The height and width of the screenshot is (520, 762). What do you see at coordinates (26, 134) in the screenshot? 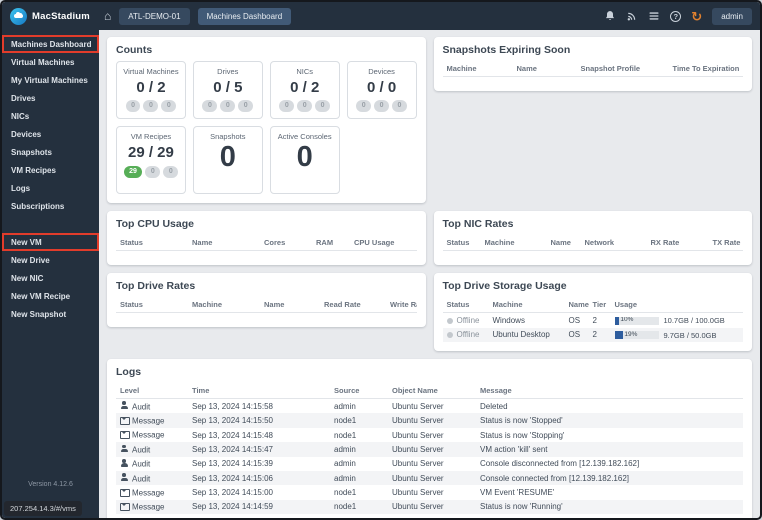
I see `sidebar-item: Devices` at bounding box center [26, 134].